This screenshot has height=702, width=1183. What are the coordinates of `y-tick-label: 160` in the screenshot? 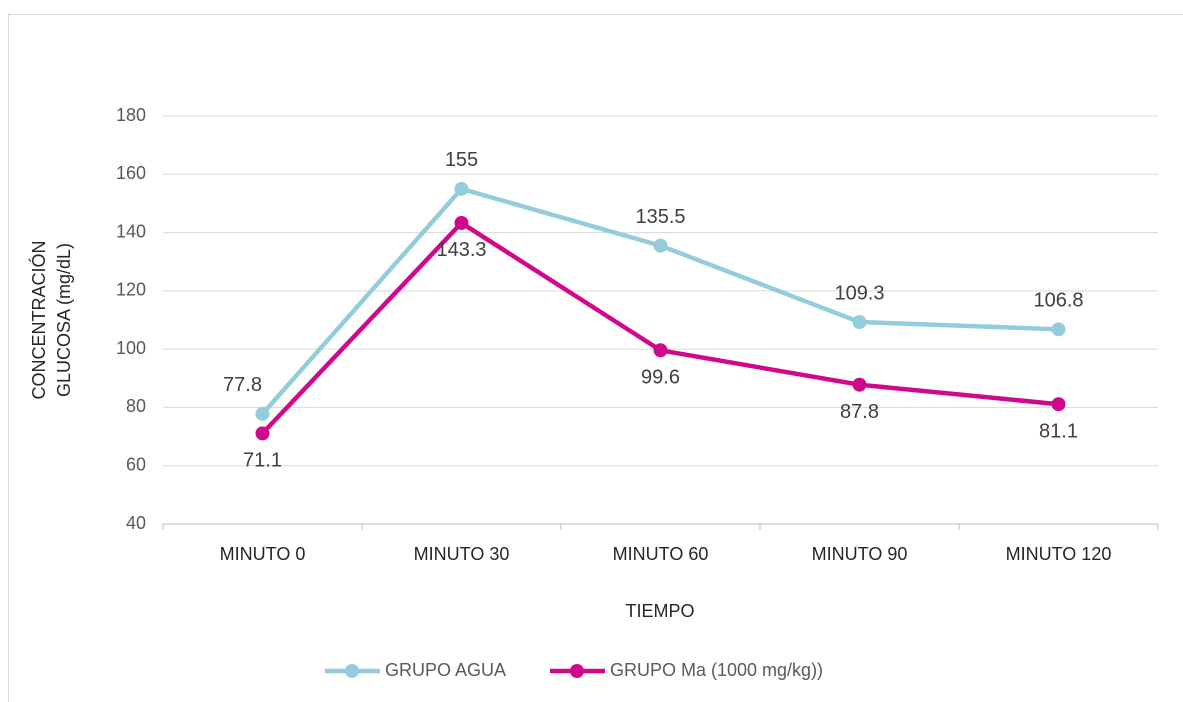 It's located at (131, 173).